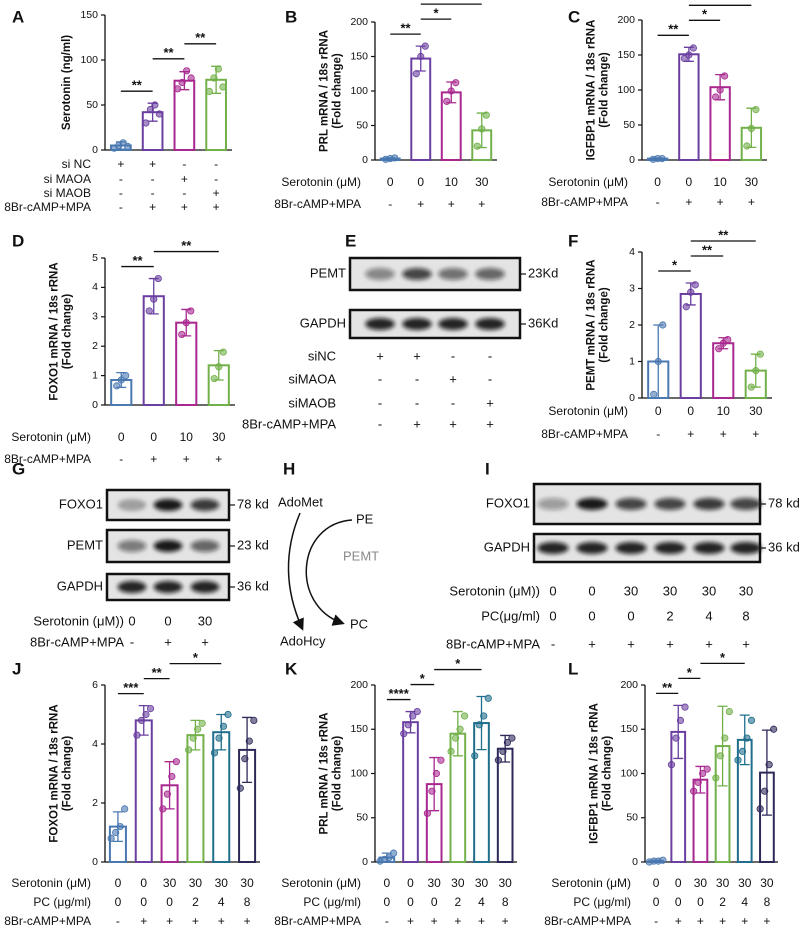 This screenshot has height=936, width=800. Describe the element at coordinates (221, 902) in the screenshot. I see `condition-entry: 4` at that location.